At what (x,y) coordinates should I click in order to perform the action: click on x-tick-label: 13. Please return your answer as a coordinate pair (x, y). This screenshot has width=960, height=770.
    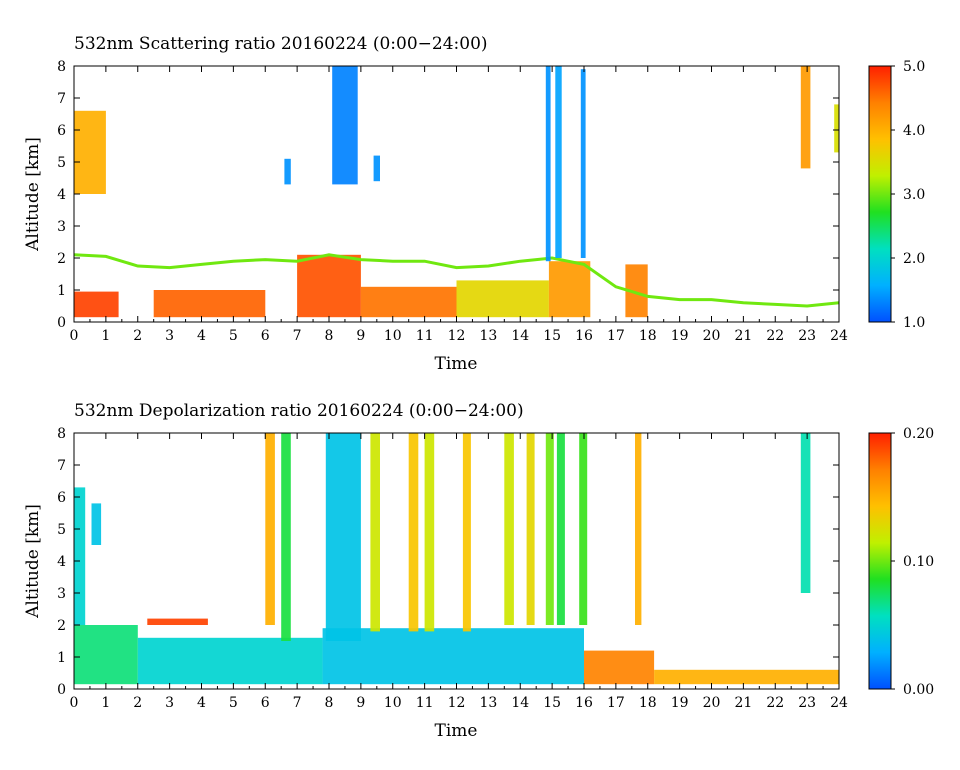
    Looking at the image, I should click on (488, 703).